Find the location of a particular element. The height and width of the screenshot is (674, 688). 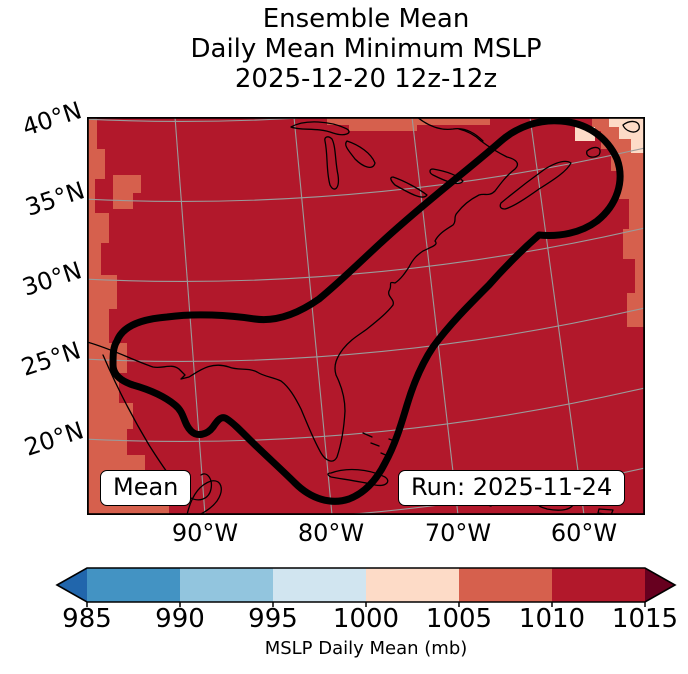

lon-label-80w: 80°W is located at coordinates (331, 533).